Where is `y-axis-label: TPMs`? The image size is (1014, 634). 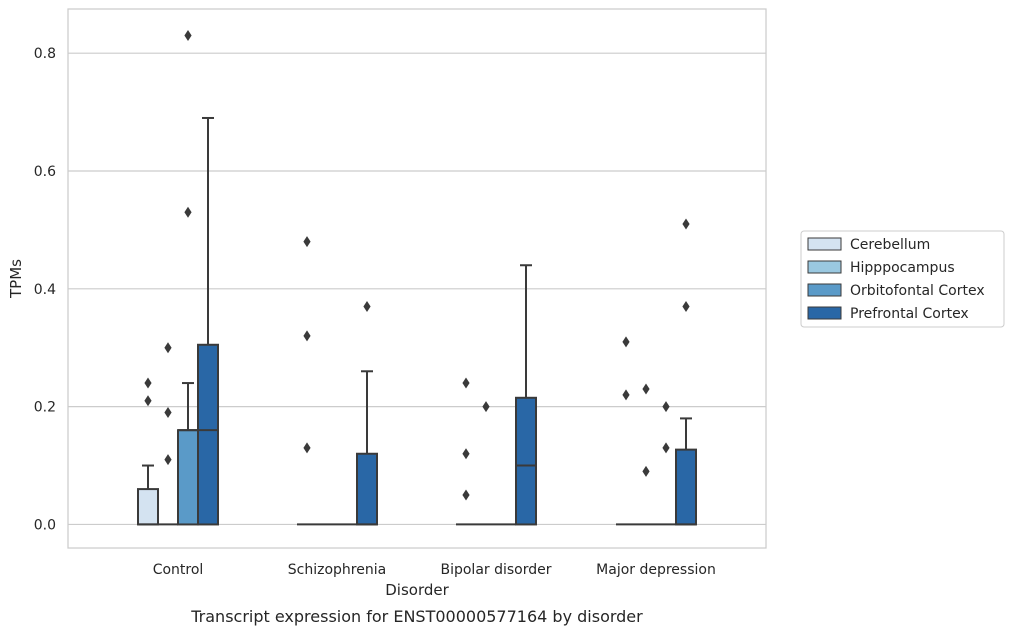
y-axis-label: TPMs is located at coordinates (16, 279).